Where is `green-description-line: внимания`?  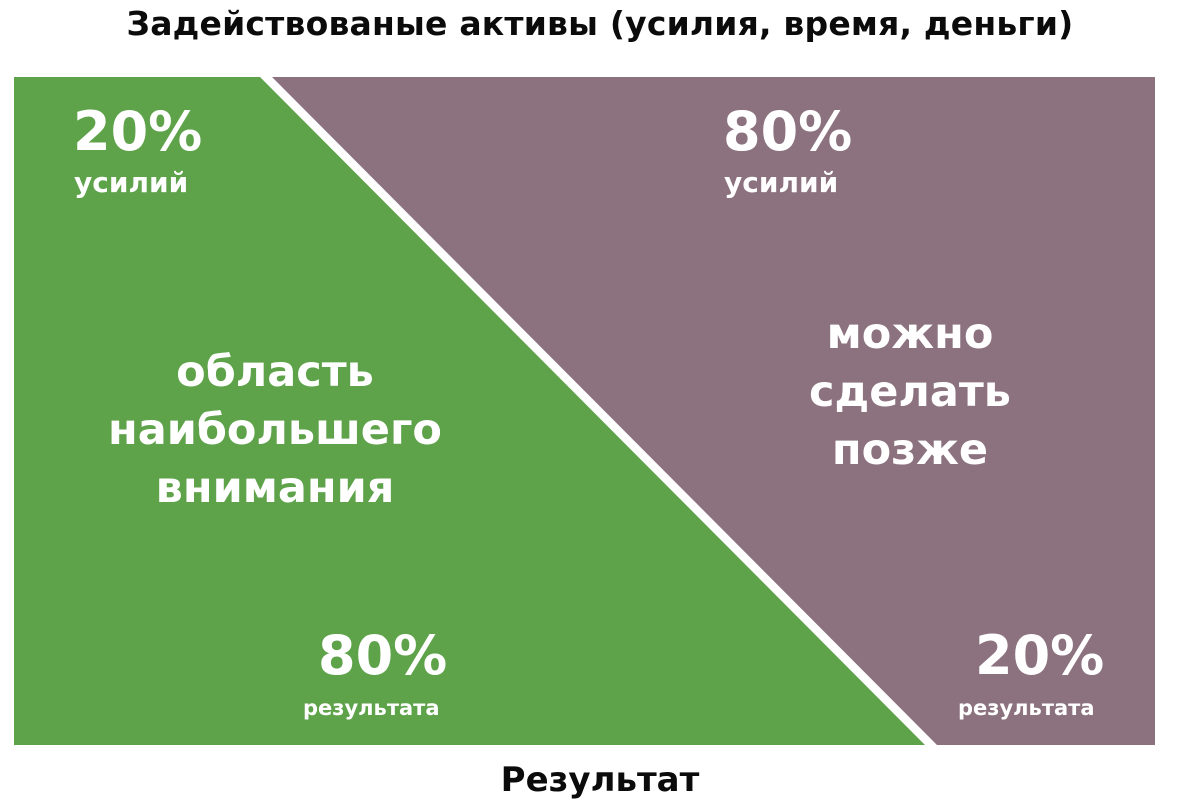 green-description-line: внимания is located at coordinates (275, 488).